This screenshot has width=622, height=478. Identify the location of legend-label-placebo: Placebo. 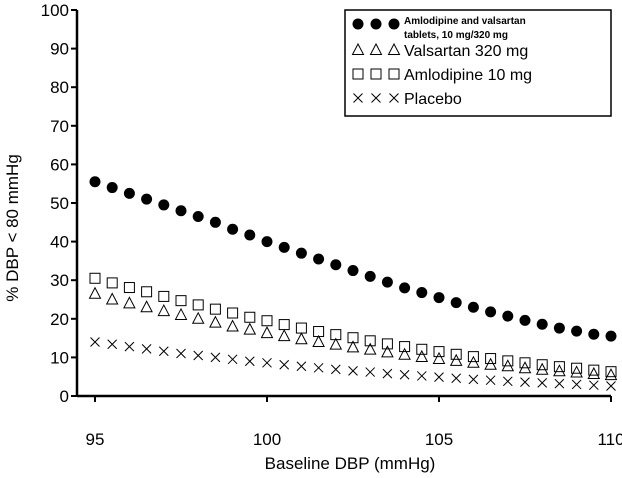
(433, 99).